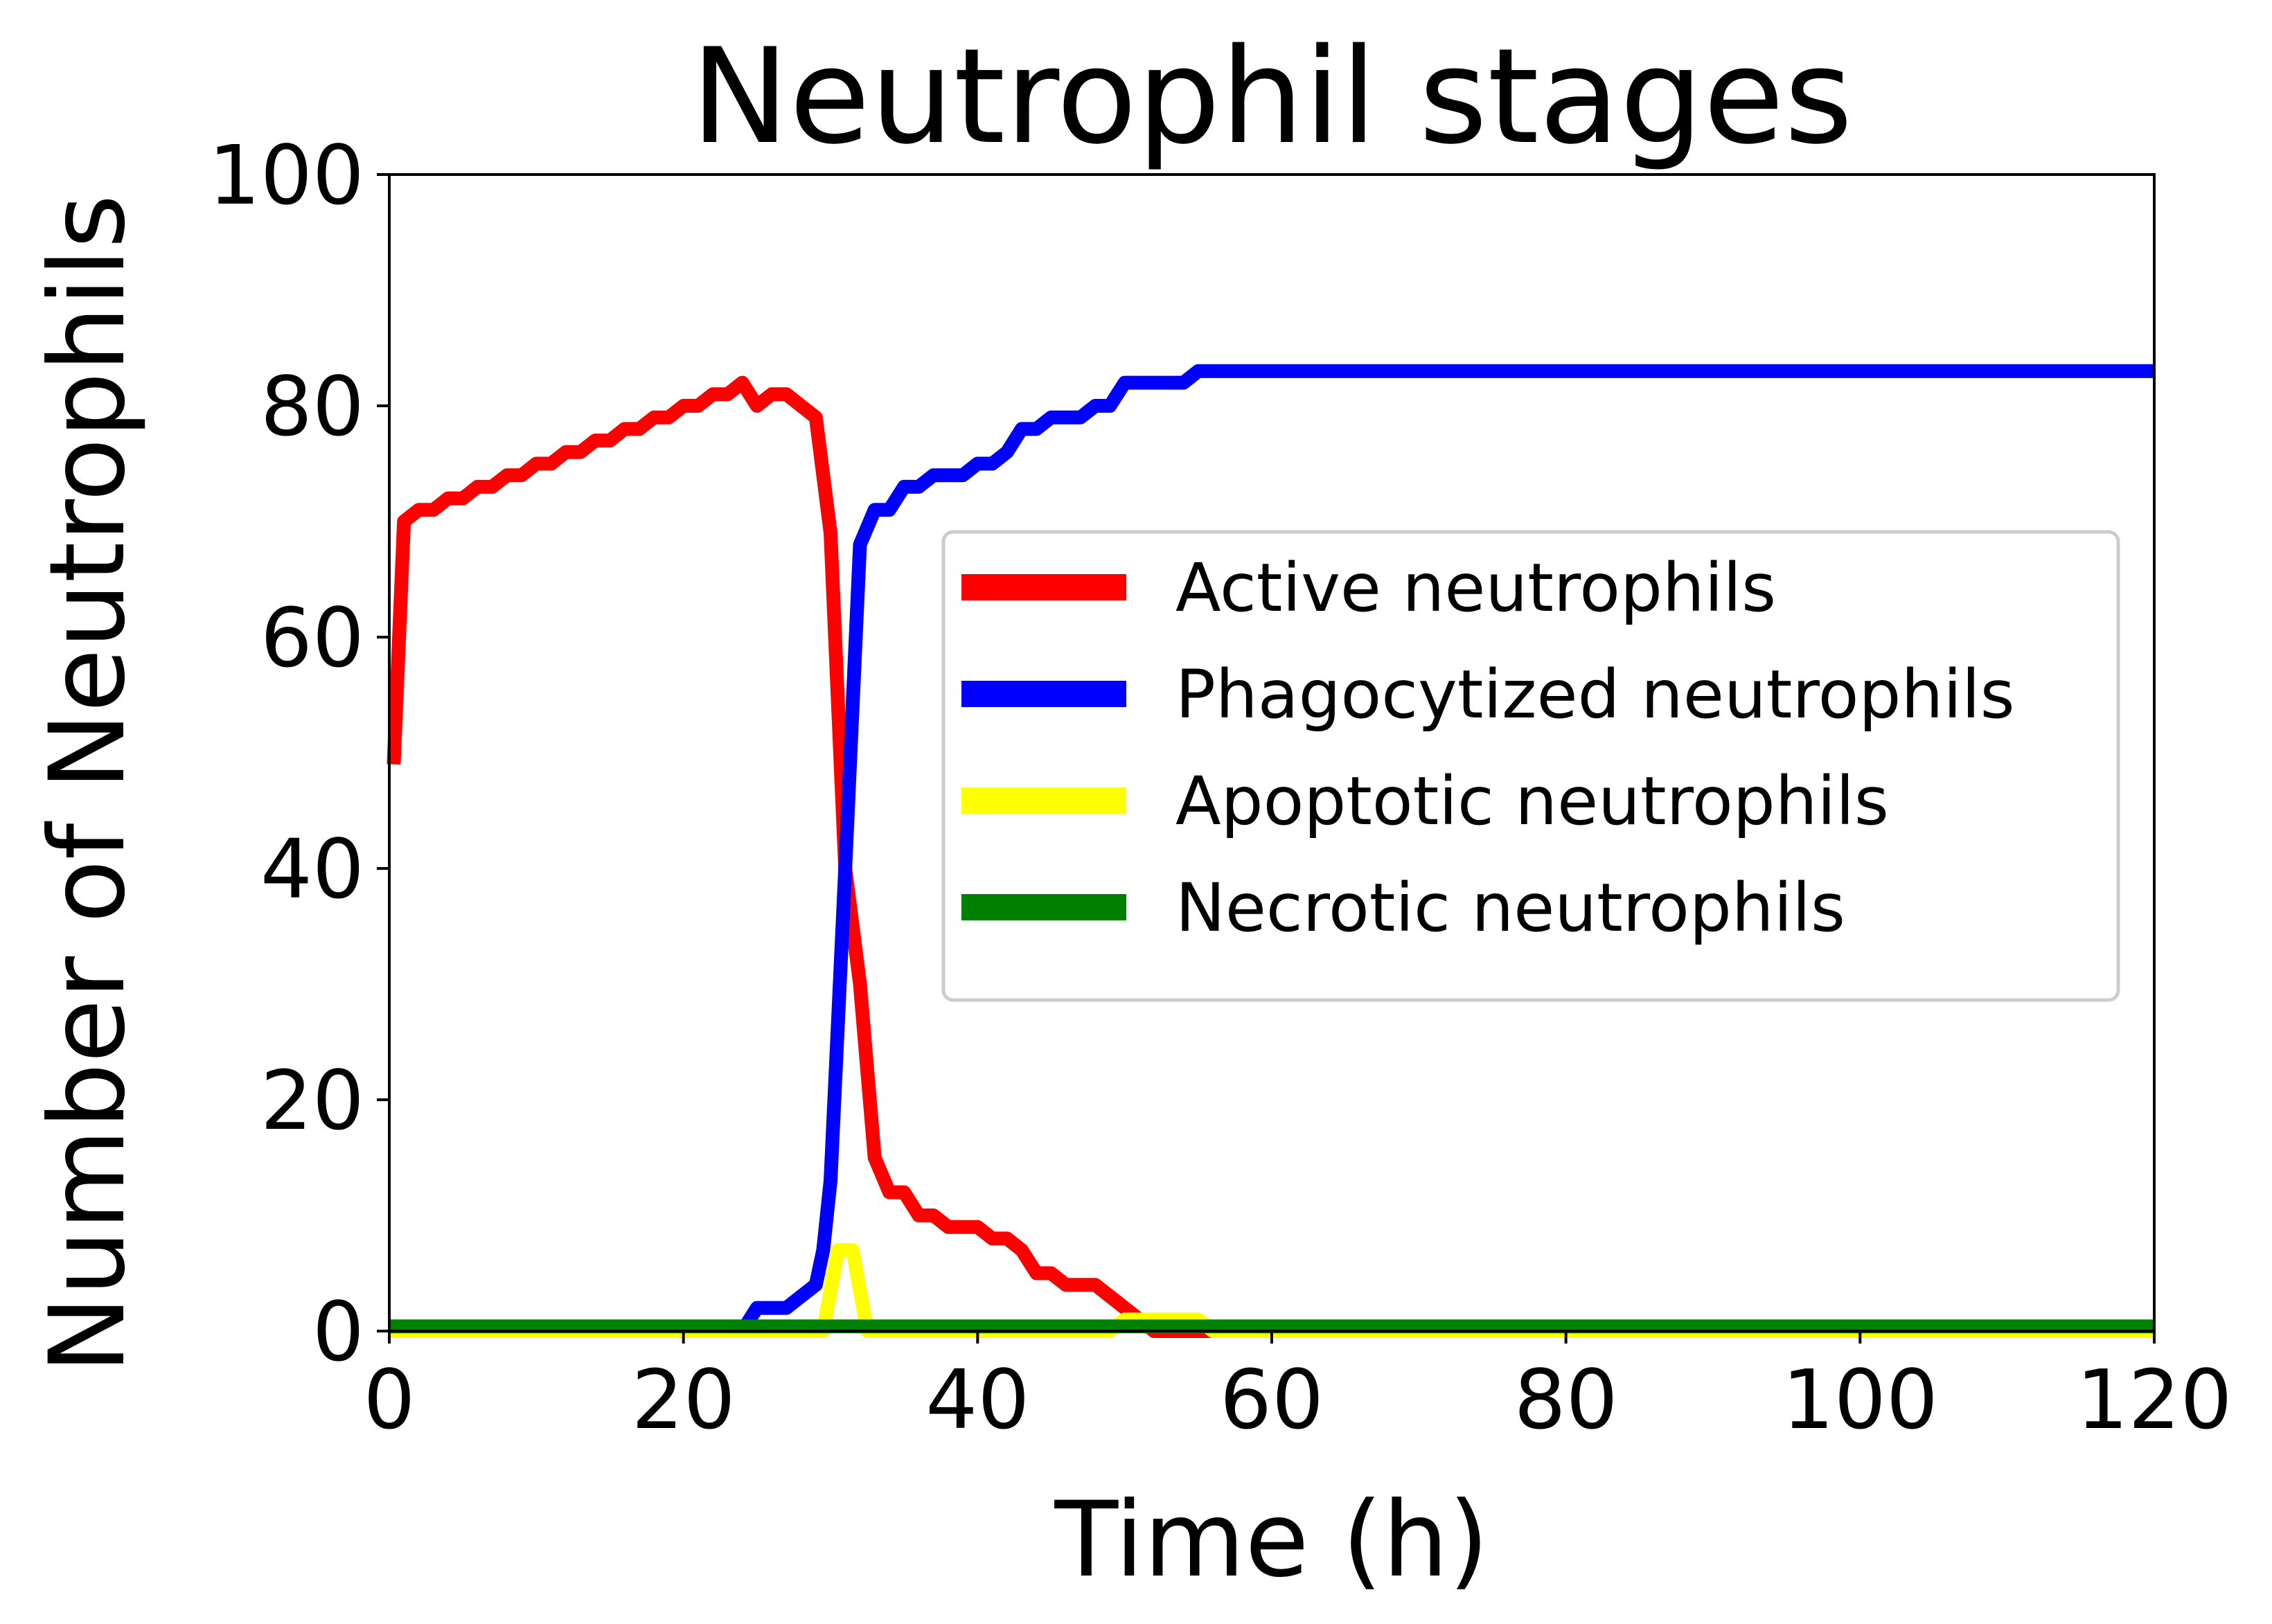  I want to click on x-tick-label: 60, so click(1272, 1399).